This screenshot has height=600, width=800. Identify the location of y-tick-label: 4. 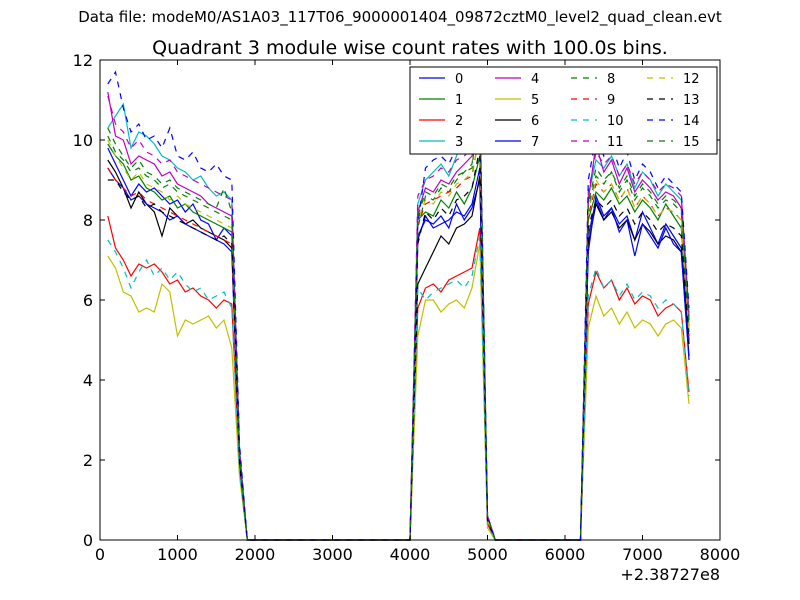
(88, 380).